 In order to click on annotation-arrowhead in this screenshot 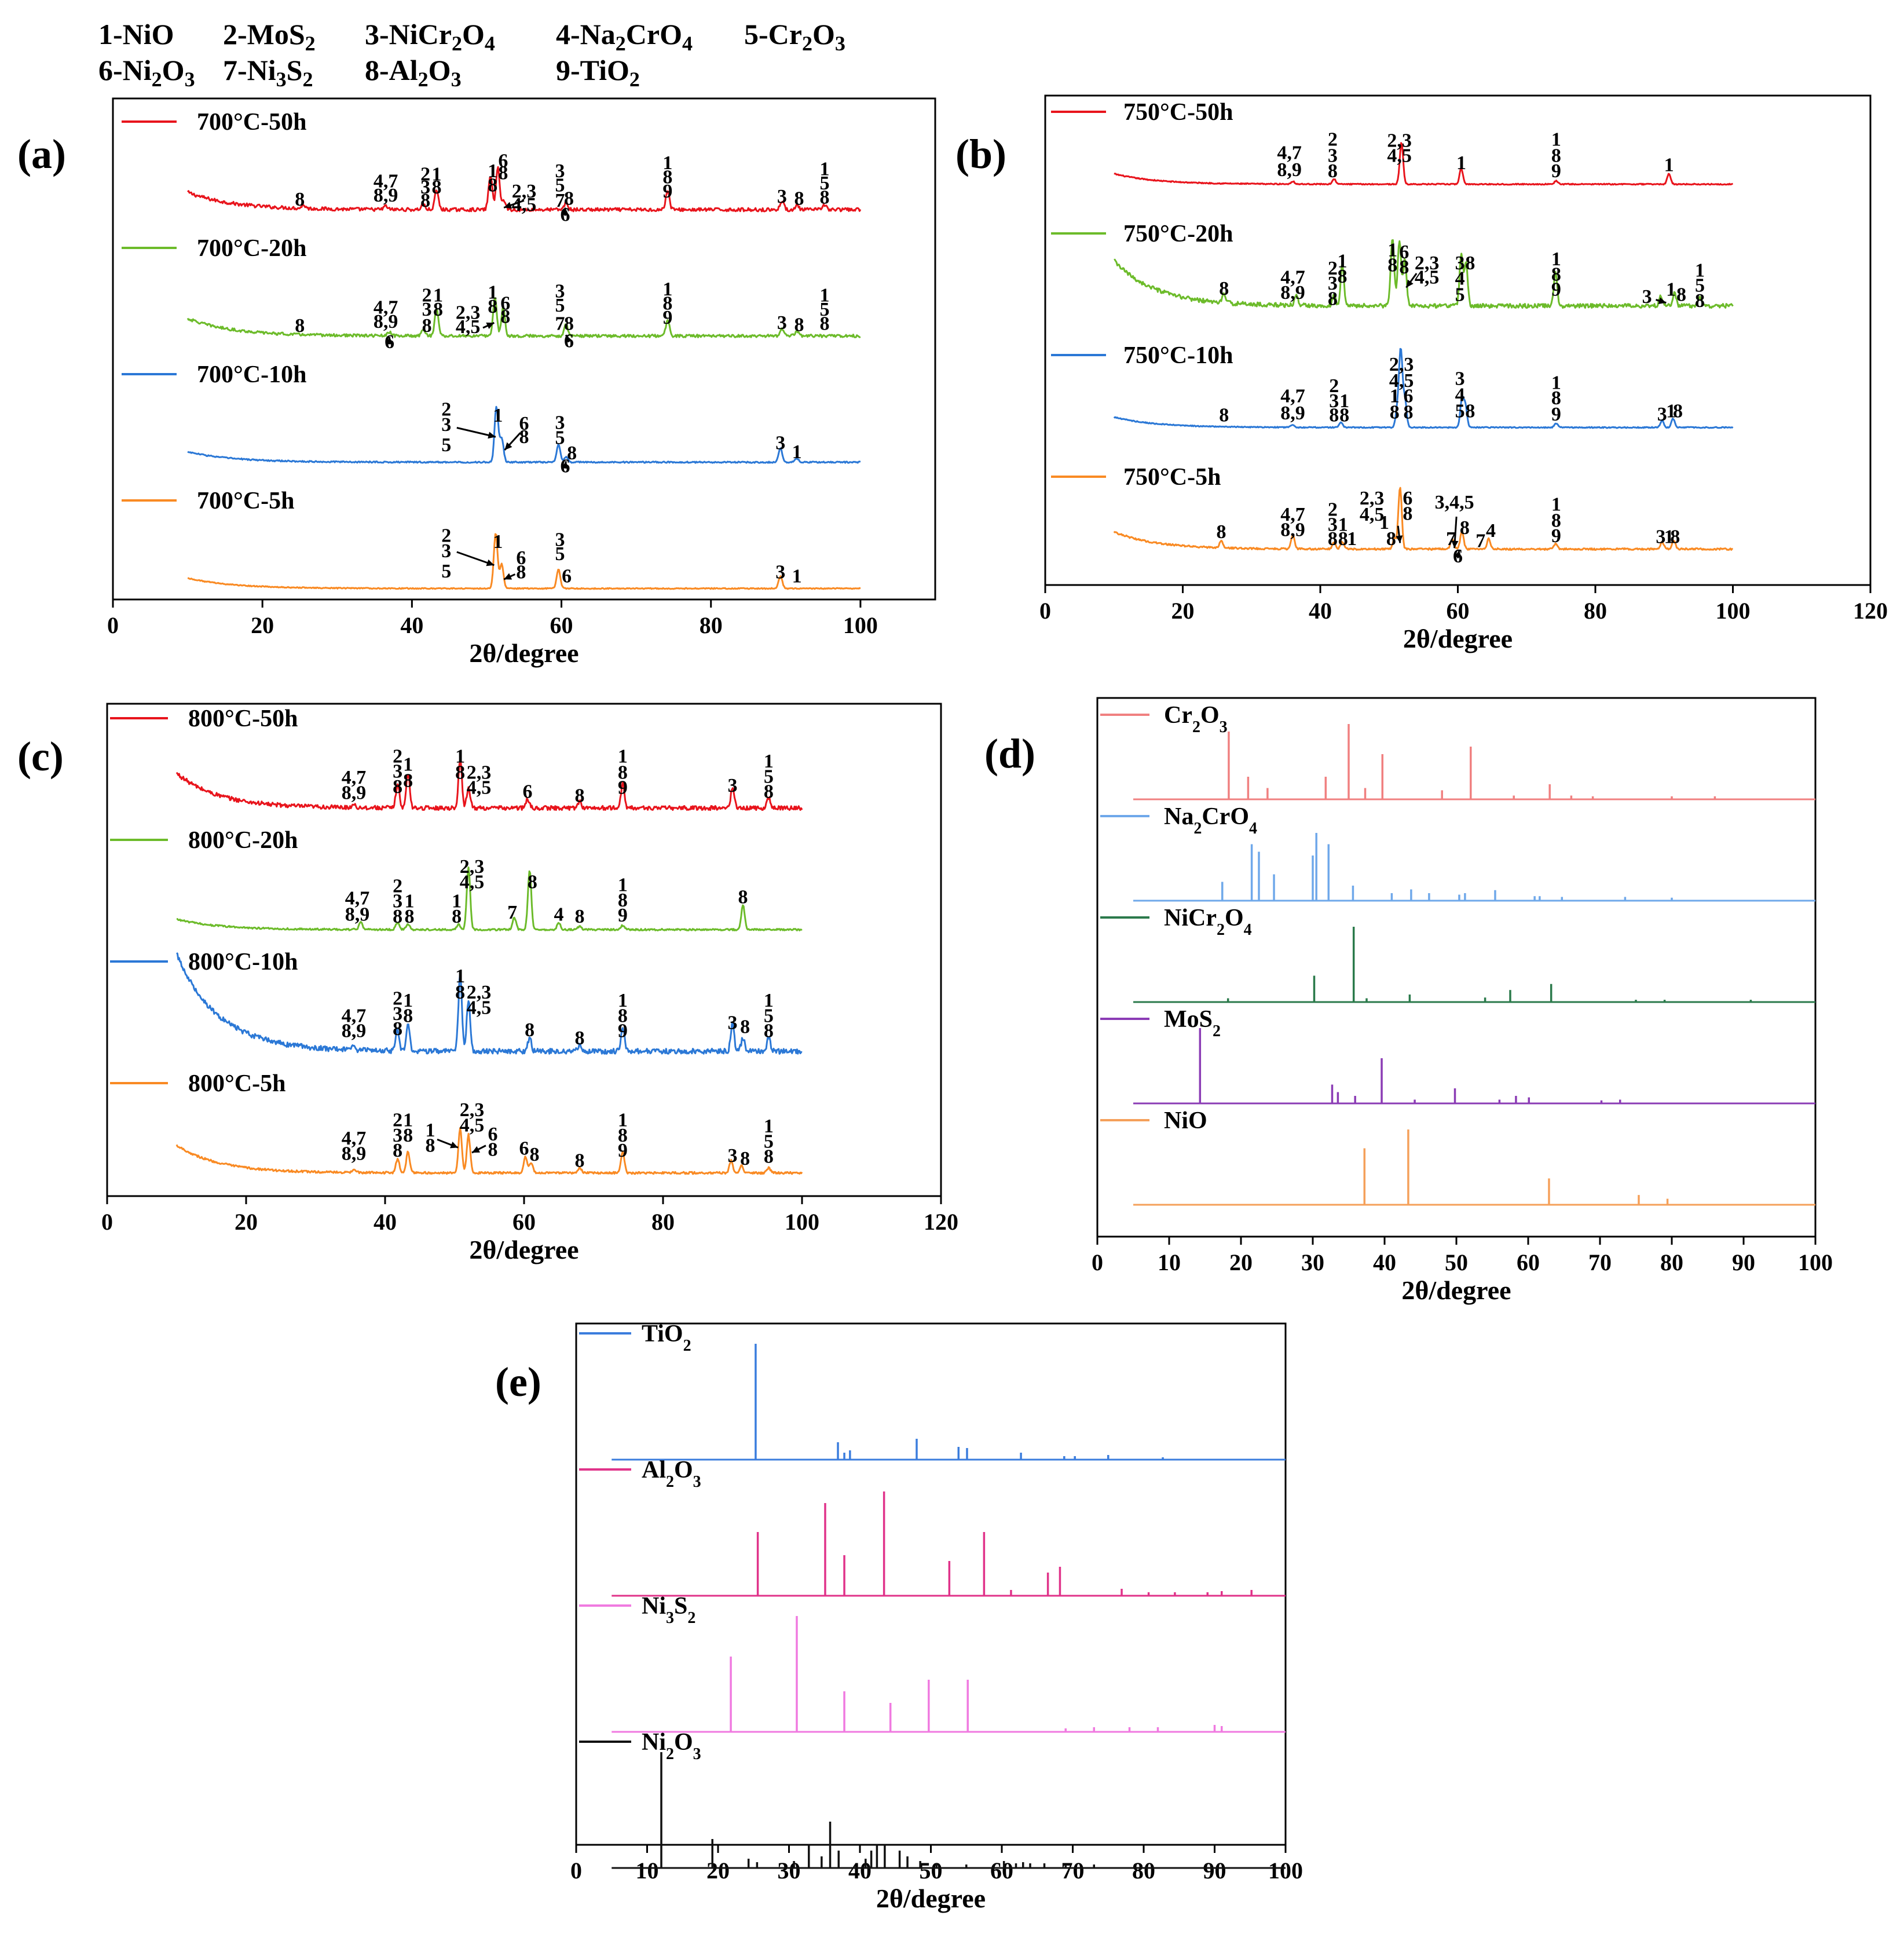, I will do `click(565, 465)`.